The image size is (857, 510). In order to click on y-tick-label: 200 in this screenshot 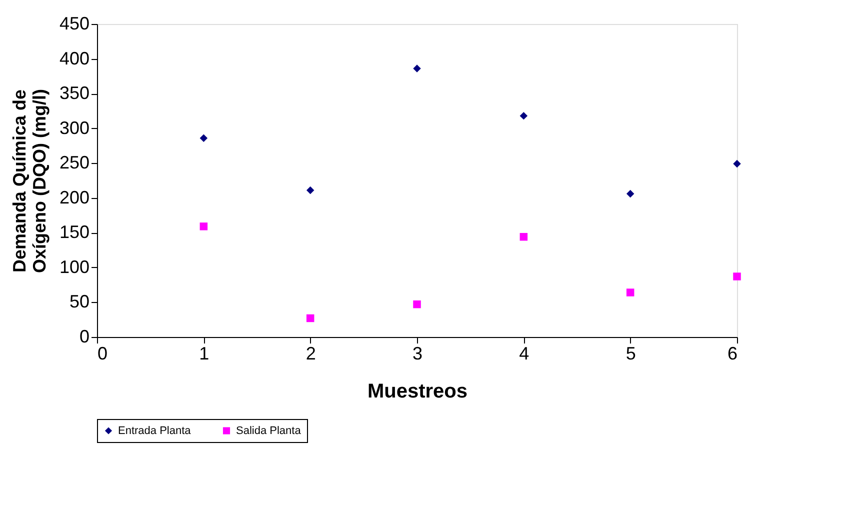, I will do `click(74, 197)`.